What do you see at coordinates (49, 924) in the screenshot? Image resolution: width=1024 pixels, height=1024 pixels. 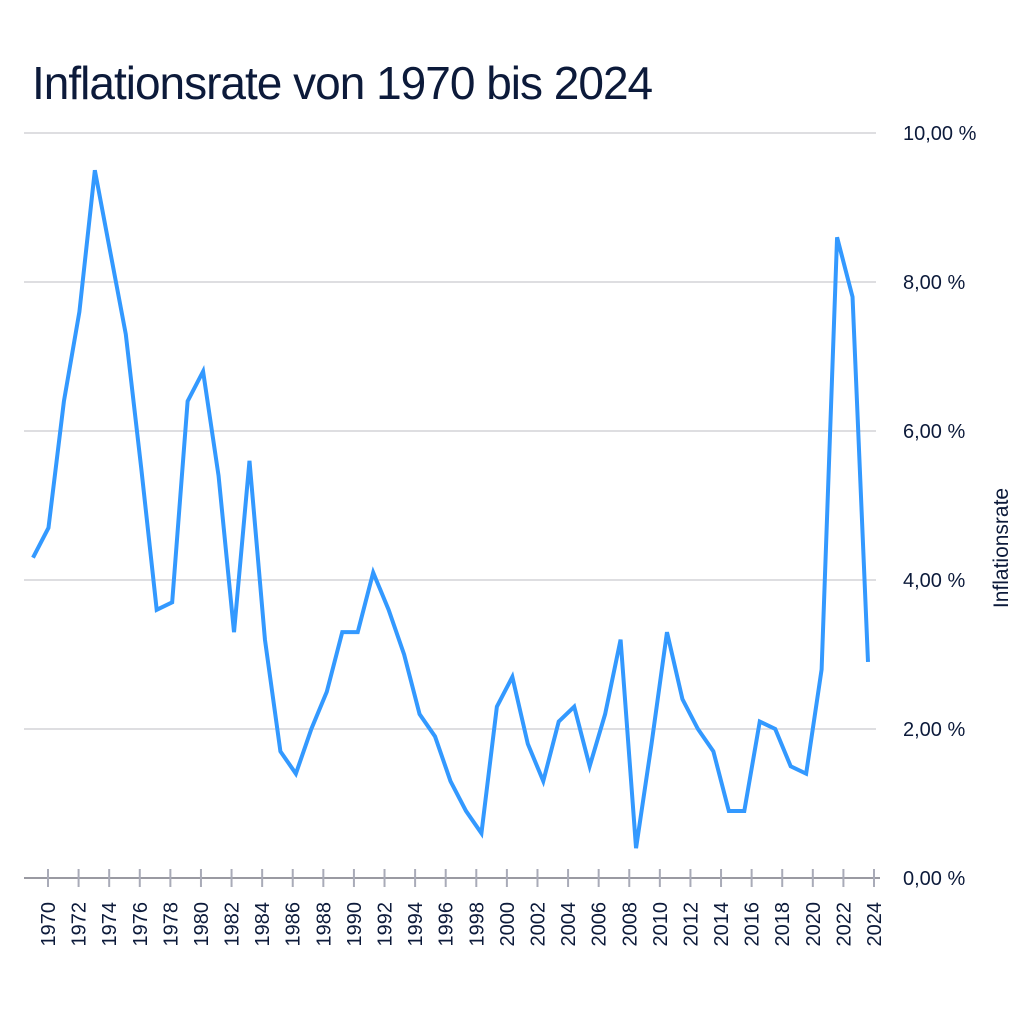 I see `x-tick-label: 1970` at bounding box center [49, 924].